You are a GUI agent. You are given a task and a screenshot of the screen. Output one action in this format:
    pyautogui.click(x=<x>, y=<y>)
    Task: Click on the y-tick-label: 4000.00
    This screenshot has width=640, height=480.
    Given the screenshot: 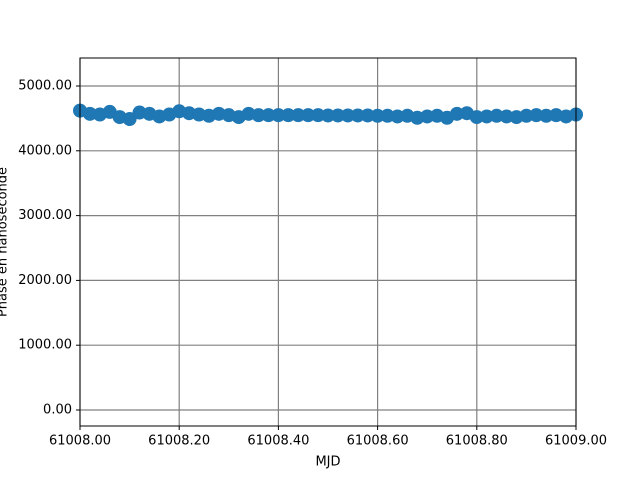 What is the action you would take?
    pyautogui.click(x=45, y=150)
    